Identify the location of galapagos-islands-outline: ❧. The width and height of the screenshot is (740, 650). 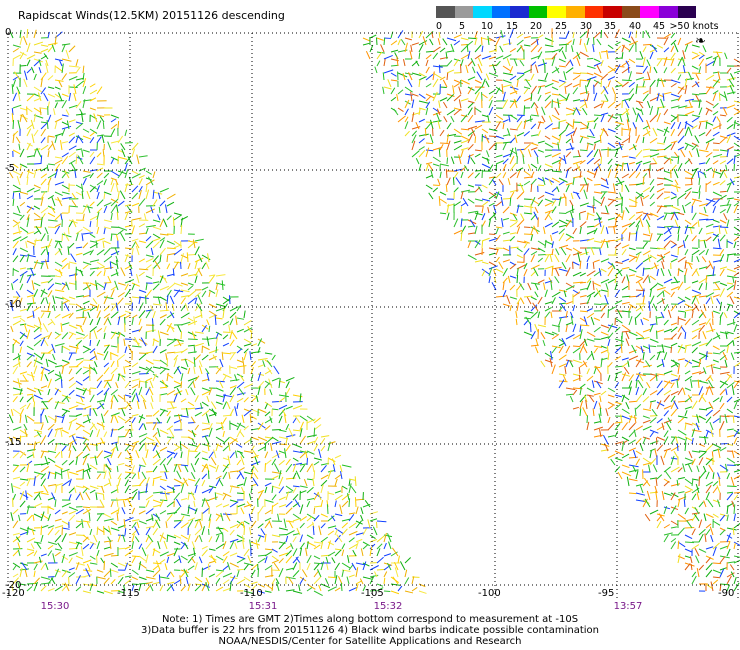
(700, 41).